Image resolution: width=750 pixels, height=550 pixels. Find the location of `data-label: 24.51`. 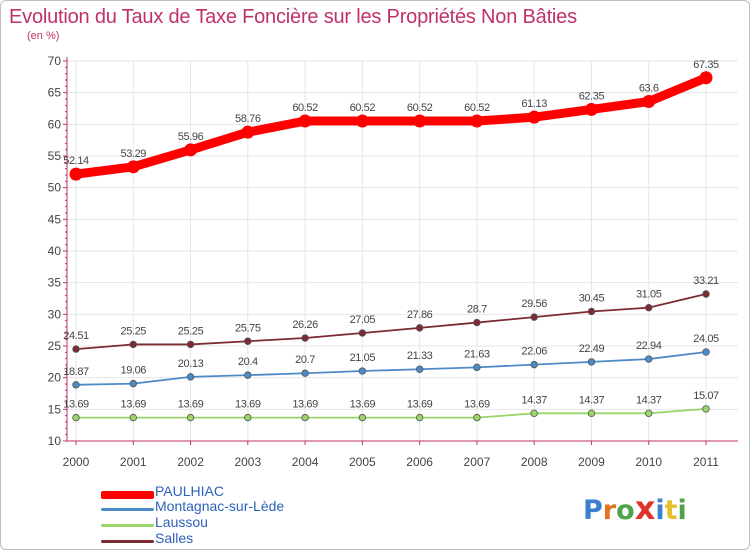

data-label: 24.51 is located at coordinates (76, 336).